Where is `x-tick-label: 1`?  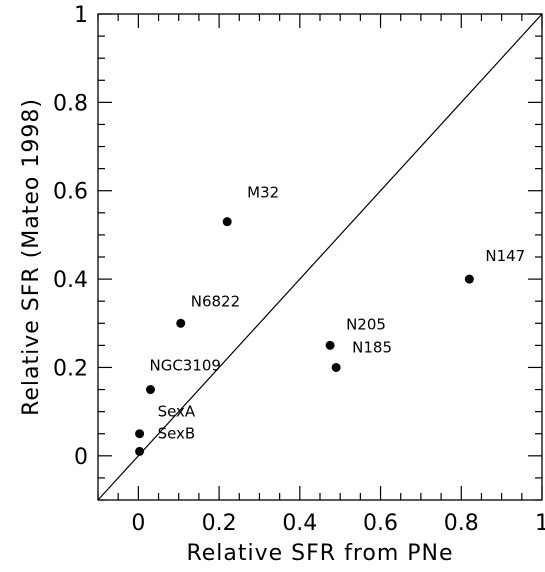 x-tick-label: 1 is located at coordinates (540, 523).